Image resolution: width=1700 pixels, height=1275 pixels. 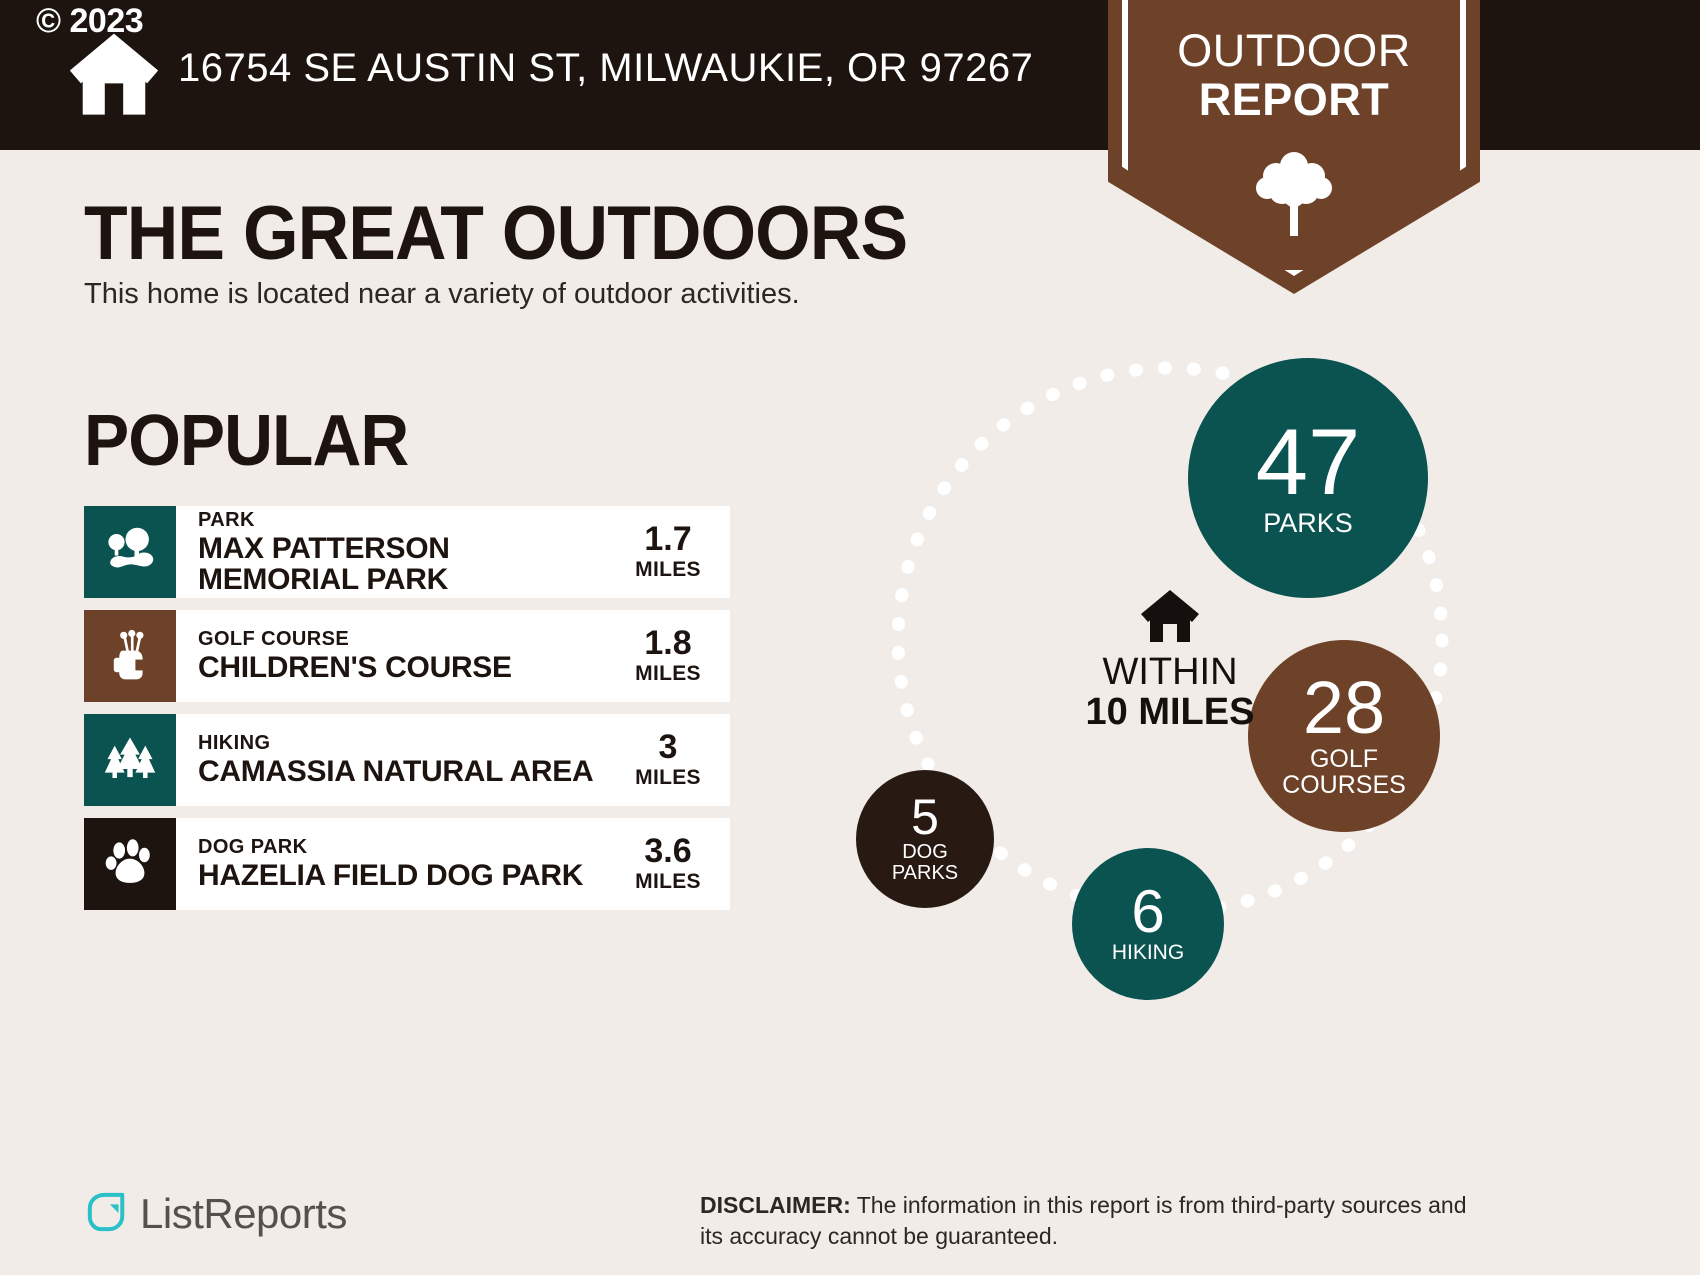 I want to click on badge-inner-border, so click(x=1294, y=138).